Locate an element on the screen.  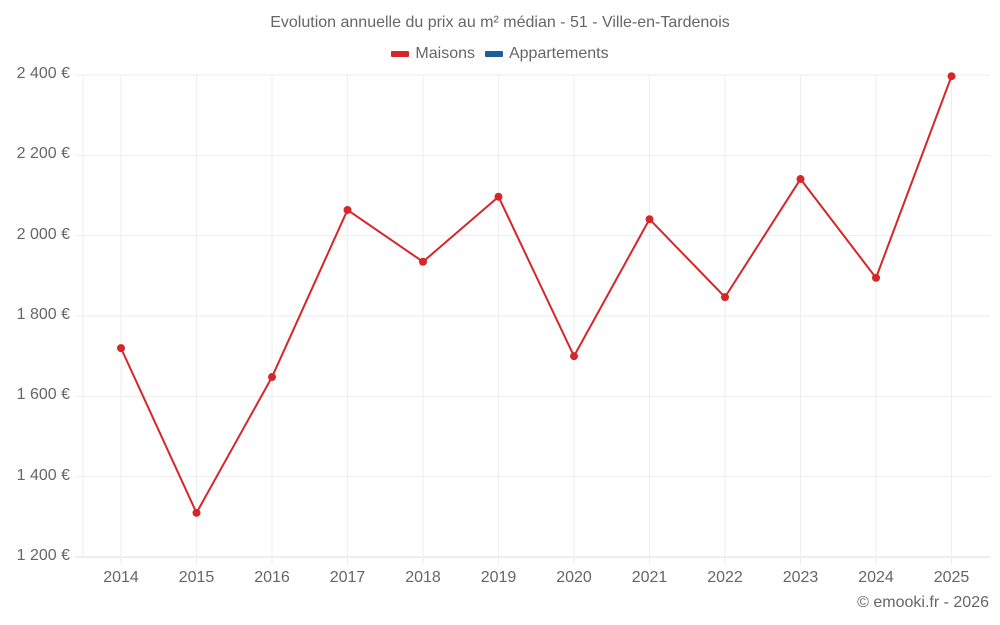
x-tick-label: 2015 is located at coordinates (196, 577).